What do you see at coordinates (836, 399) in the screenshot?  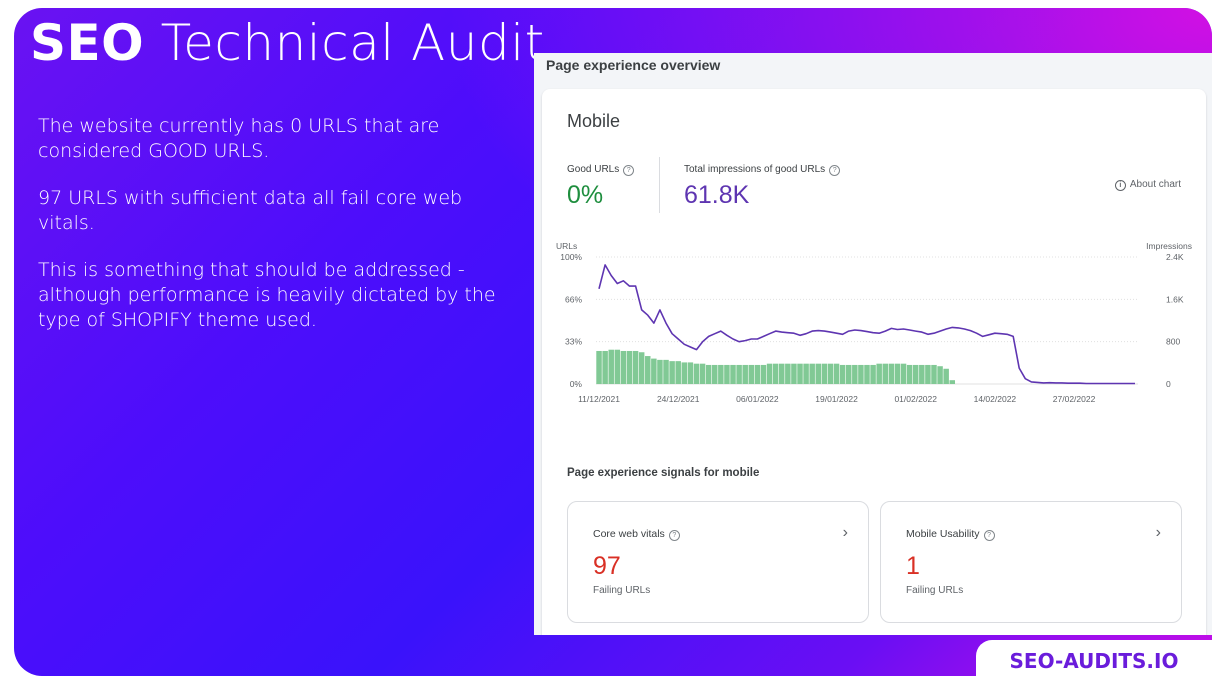 I see `x-tick-label: 19/01/2022` at bounding box center [836, 399].